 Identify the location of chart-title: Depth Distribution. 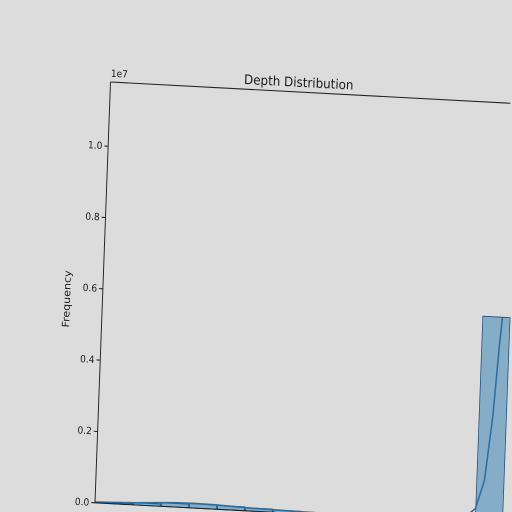
(299, 82).